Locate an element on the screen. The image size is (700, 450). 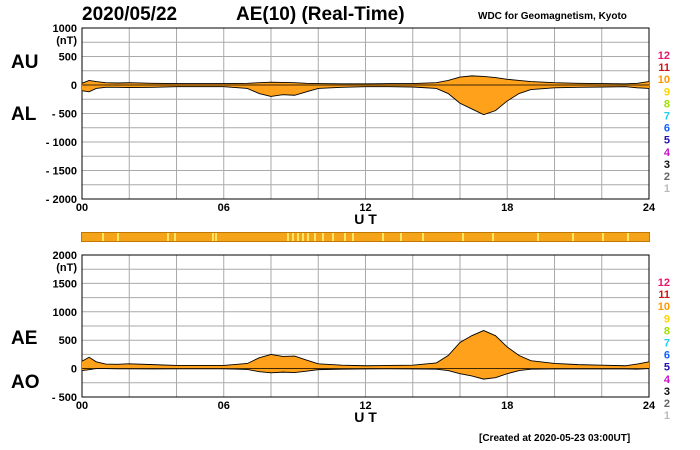
al-label: AL is located at coordinates (24, 114).